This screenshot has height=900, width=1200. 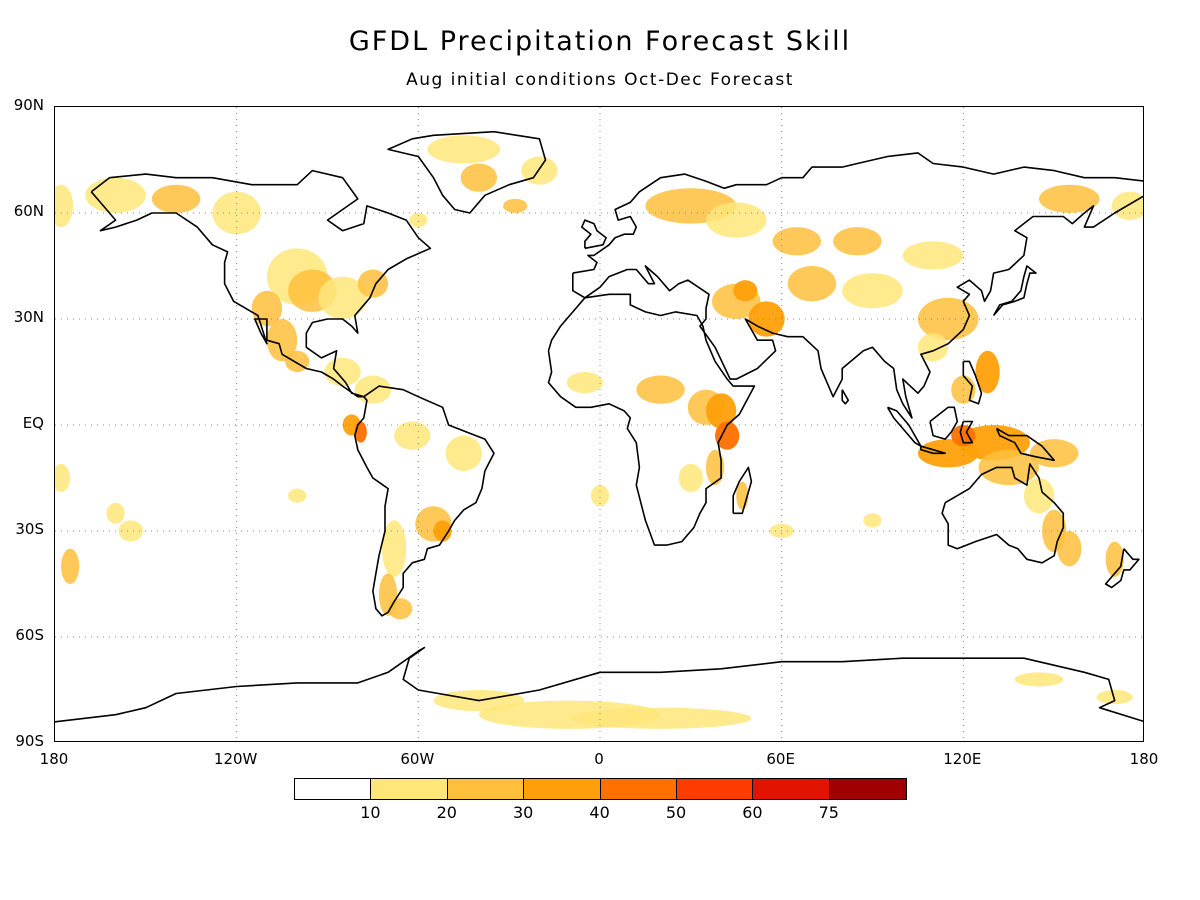 What do you see at coordinates (523, 812) in the screenshot?
I see `colorbar-tick-label: 30` at bounding box center [523, 812].